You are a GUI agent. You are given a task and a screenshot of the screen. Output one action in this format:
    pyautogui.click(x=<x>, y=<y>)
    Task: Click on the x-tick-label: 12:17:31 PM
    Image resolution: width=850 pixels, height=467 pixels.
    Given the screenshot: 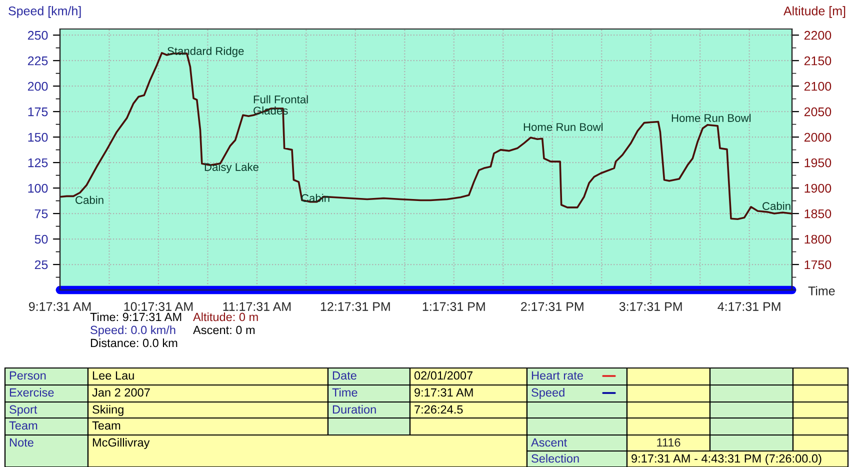 What is the action you would take?
    pyautogui.click(x=355, y=306)
    